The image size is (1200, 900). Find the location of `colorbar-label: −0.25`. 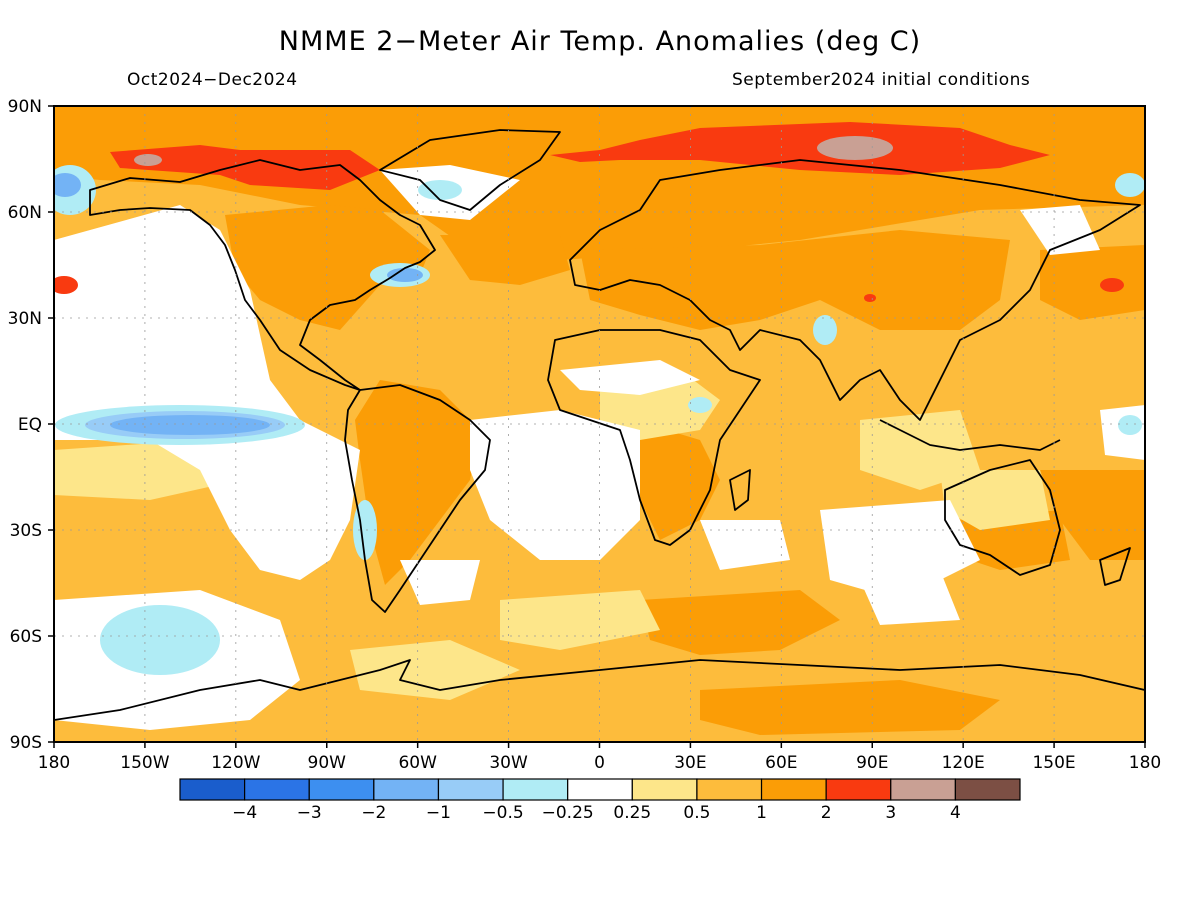

colorbar-label: −0.25 is located at coordinates (568, 813).